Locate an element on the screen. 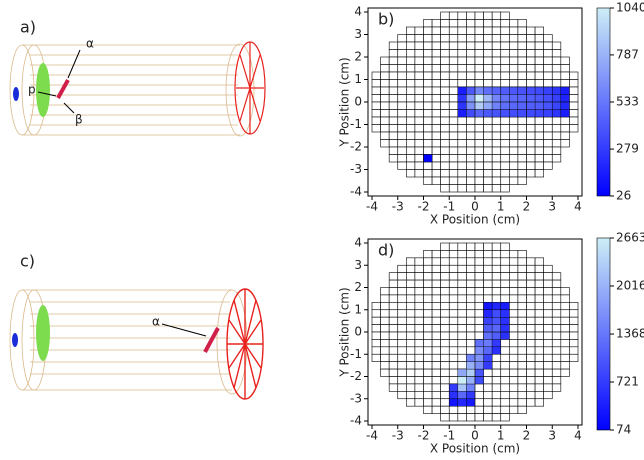 The image size is (644, 460). panel-title: d) is located at coordinates (386, 250).